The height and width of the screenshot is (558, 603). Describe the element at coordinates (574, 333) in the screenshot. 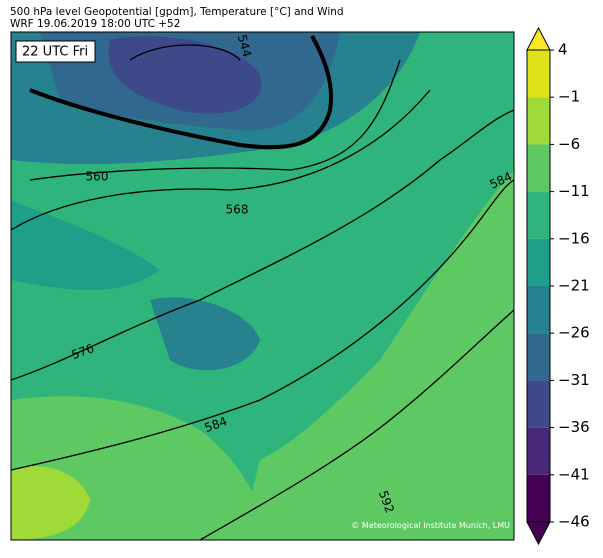

I see `colorbar-tick-label: −26` at that location.